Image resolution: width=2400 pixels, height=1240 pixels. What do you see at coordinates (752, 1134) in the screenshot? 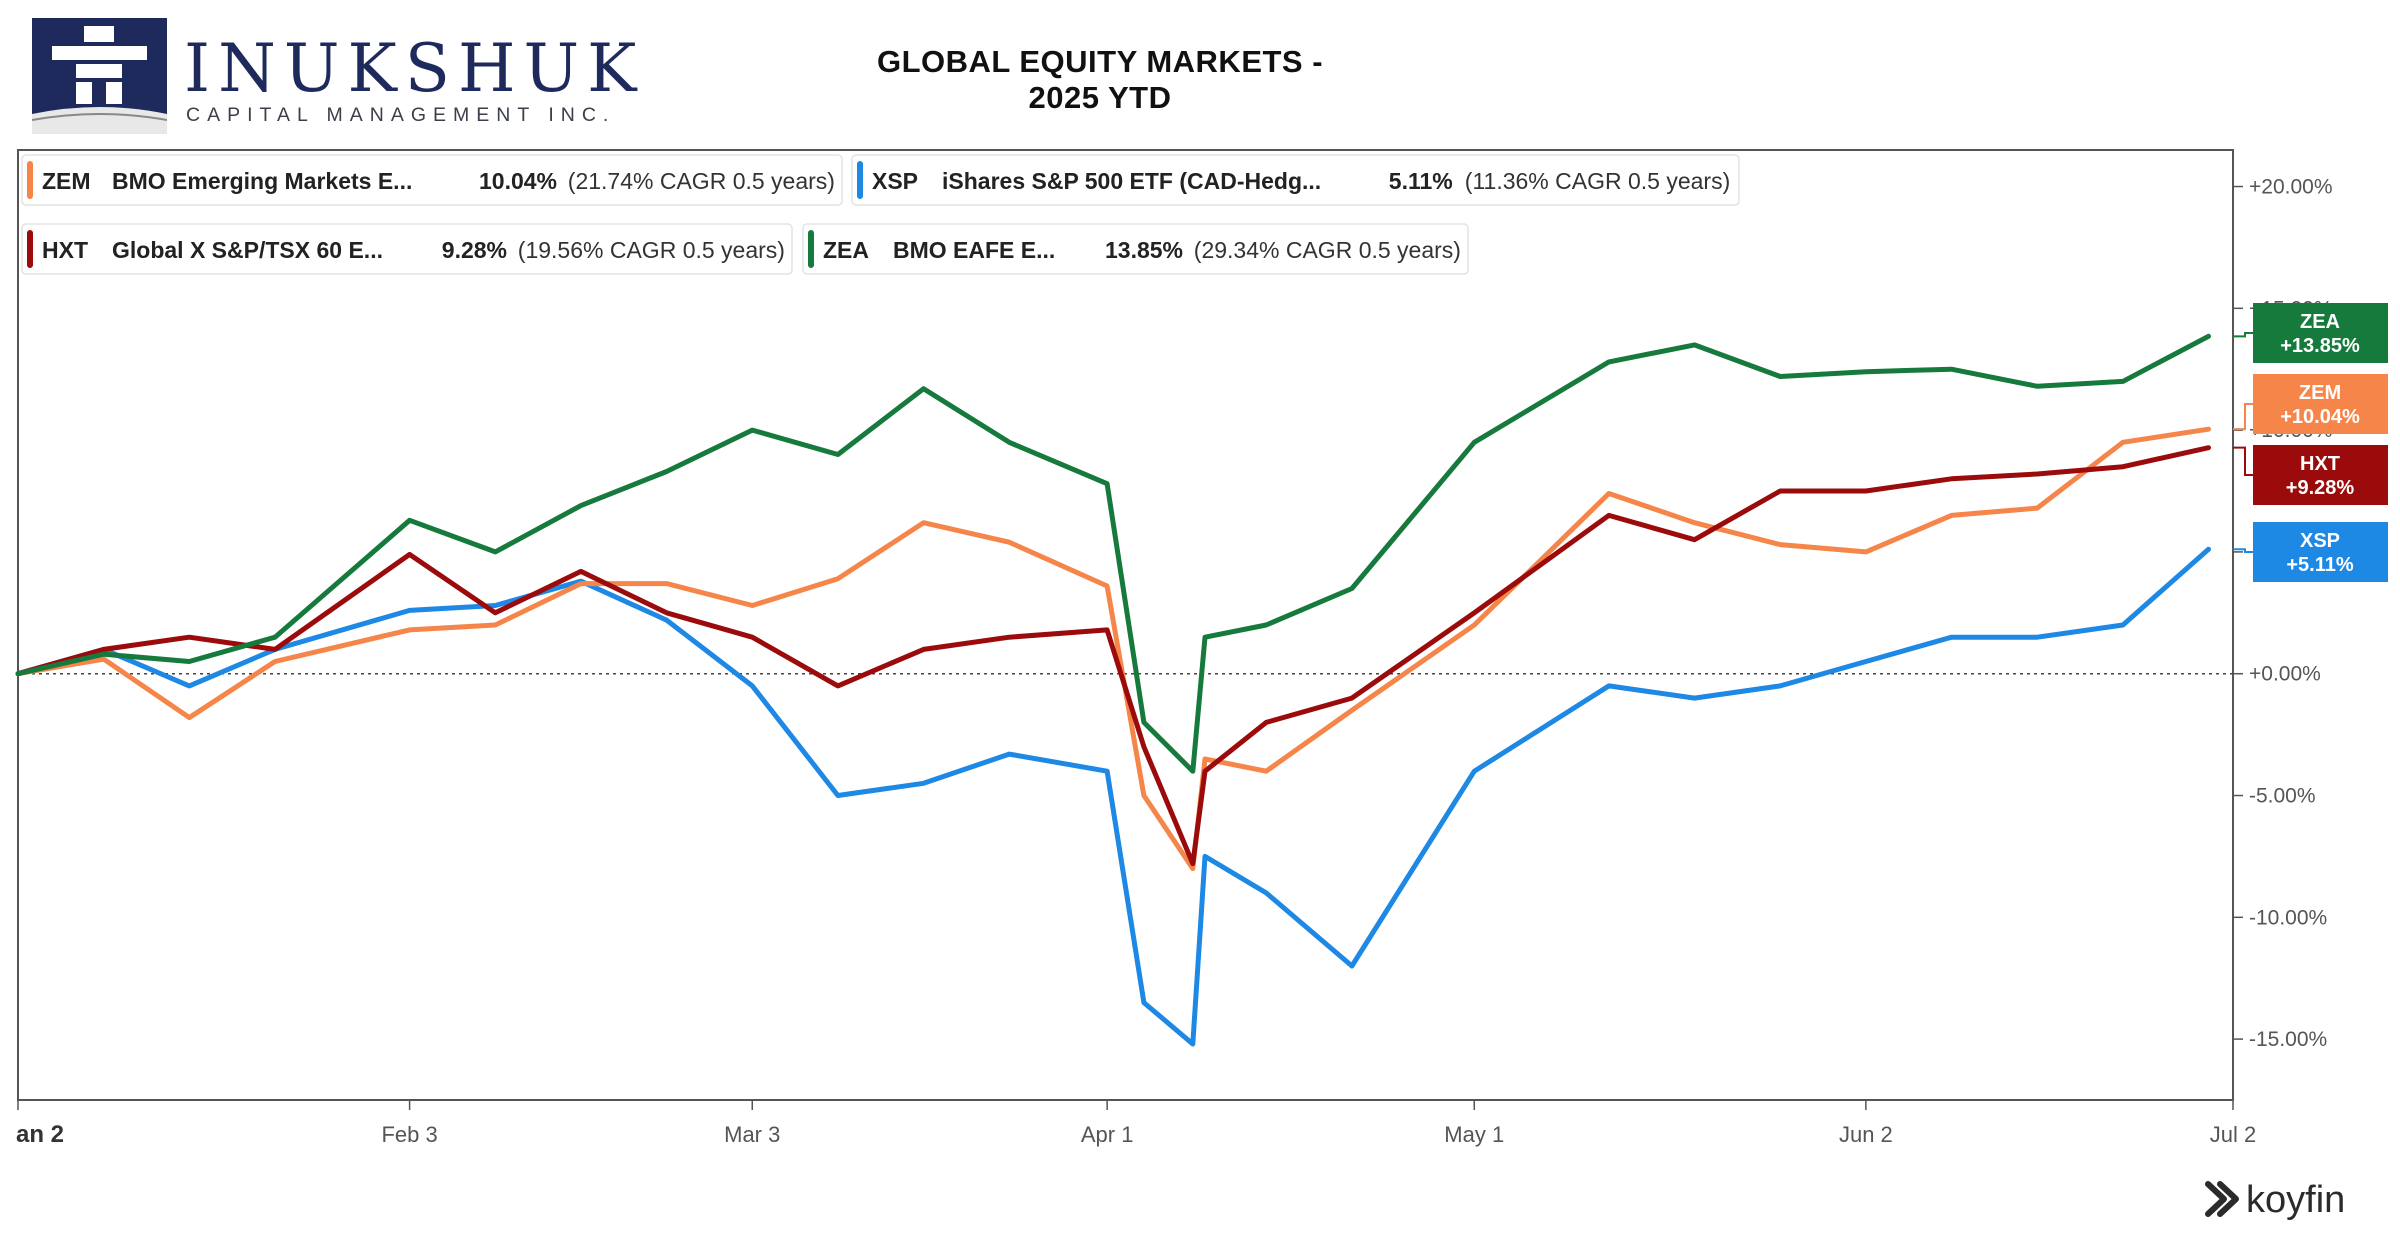
I see `x-tick-label: Mar 3` at bounding box center [752, 1134].